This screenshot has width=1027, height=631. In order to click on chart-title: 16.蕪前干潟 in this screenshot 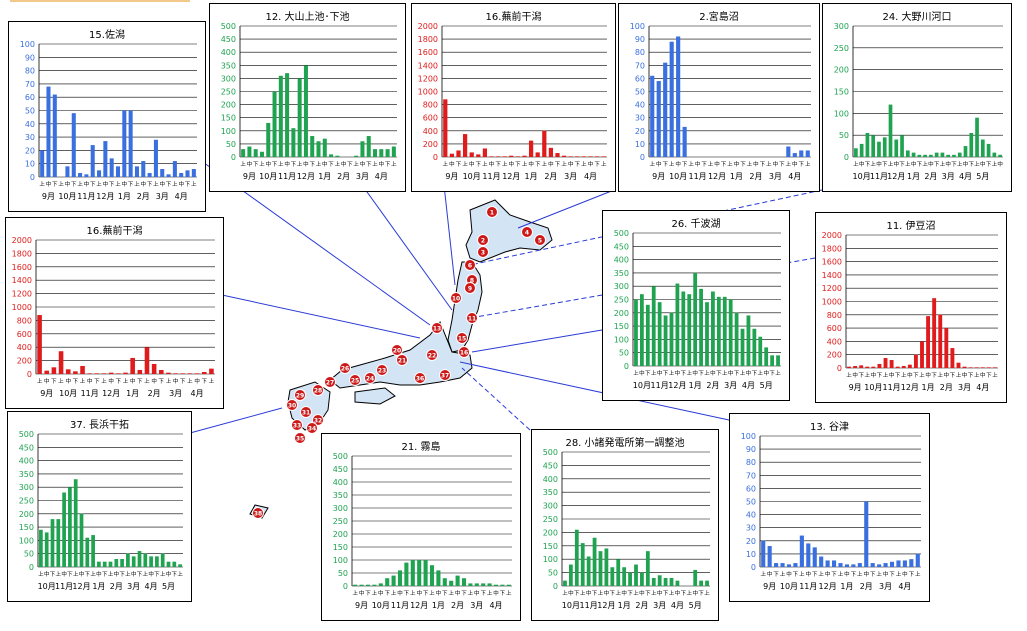, I will do `click(513, 17)`.